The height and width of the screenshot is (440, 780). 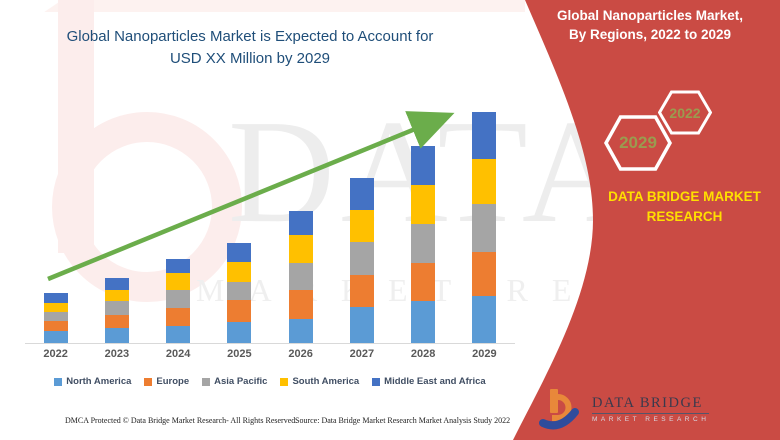 I want to click on logo-subtitle: MARKET RESEARCH, so click(x=651, y=419).